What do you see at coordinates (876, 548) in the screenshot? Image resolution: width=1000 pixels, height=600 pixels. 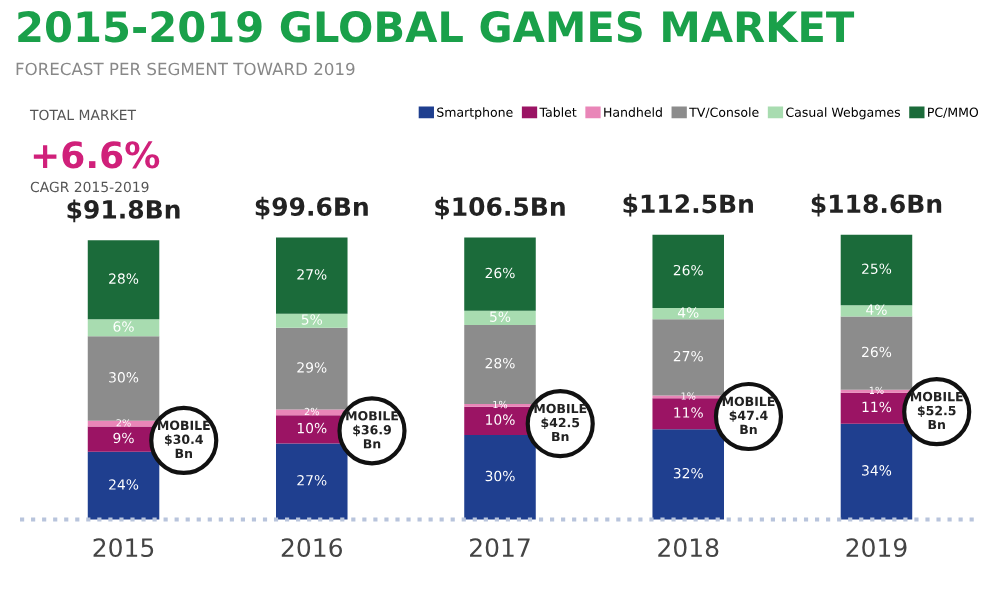 I see `x-tick-label: 2019` at bounding box center [876, 548].